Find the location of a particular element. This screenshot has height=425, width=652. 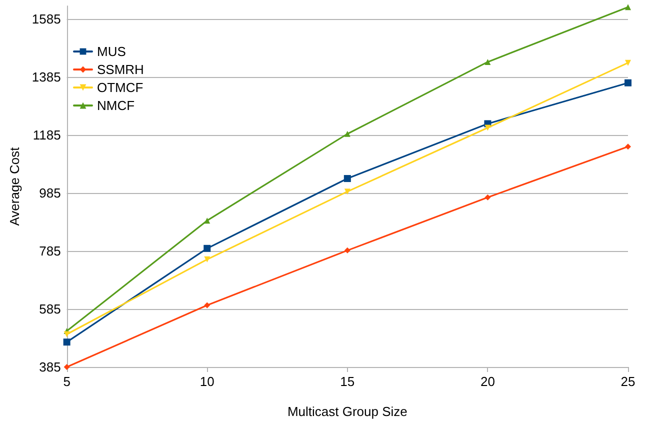

y-axis-title: Average Cost is located at coordinates (14, 186).